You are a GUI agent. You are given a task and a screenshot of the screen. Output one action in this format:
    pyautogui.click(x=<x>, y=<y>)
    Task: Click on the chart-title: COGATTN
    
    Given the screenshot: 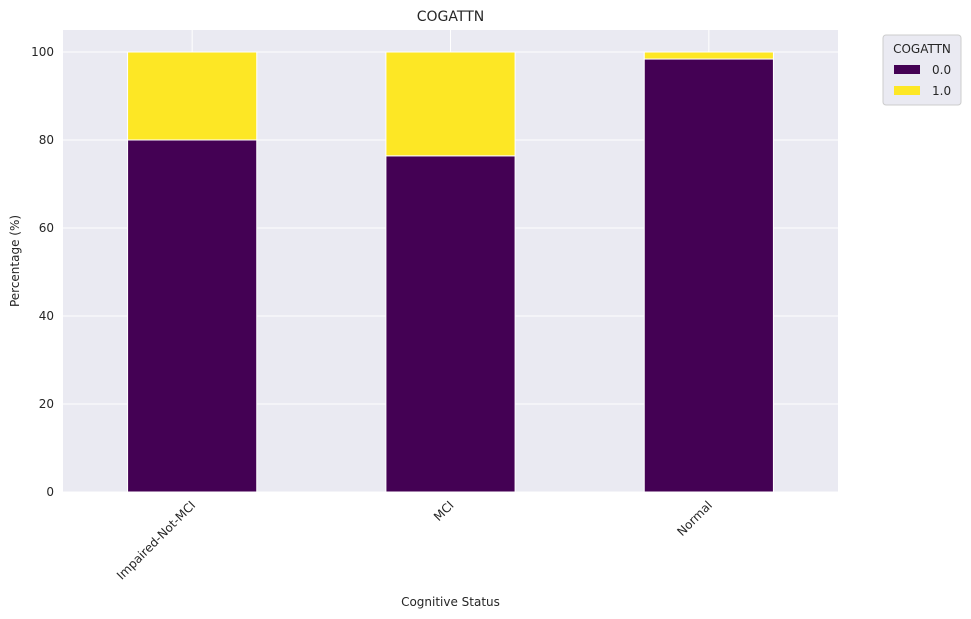 What is the action you would take?
    pyautogui.click(x=450, y=17)
    